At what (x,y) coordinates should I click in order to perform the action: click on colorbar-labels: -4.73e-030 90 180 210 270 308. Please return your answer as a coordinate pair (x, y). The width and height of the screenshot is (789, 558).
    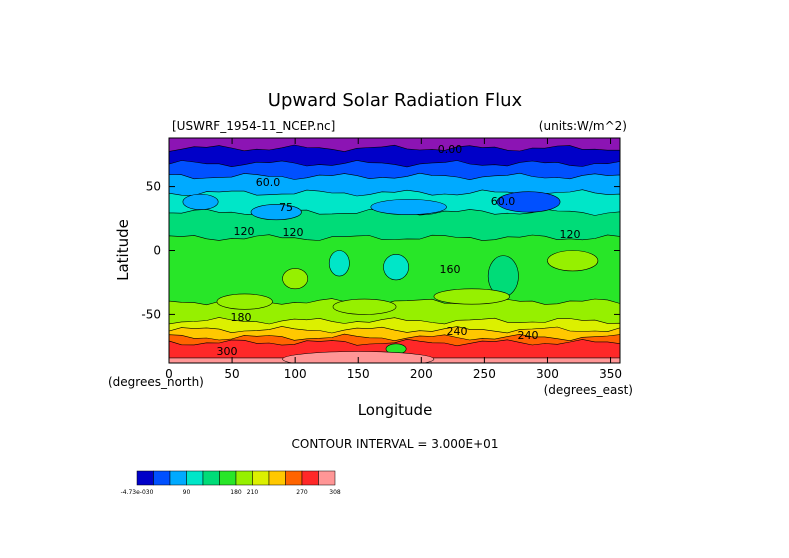
    Looking at the image, I should click on (231, 492).